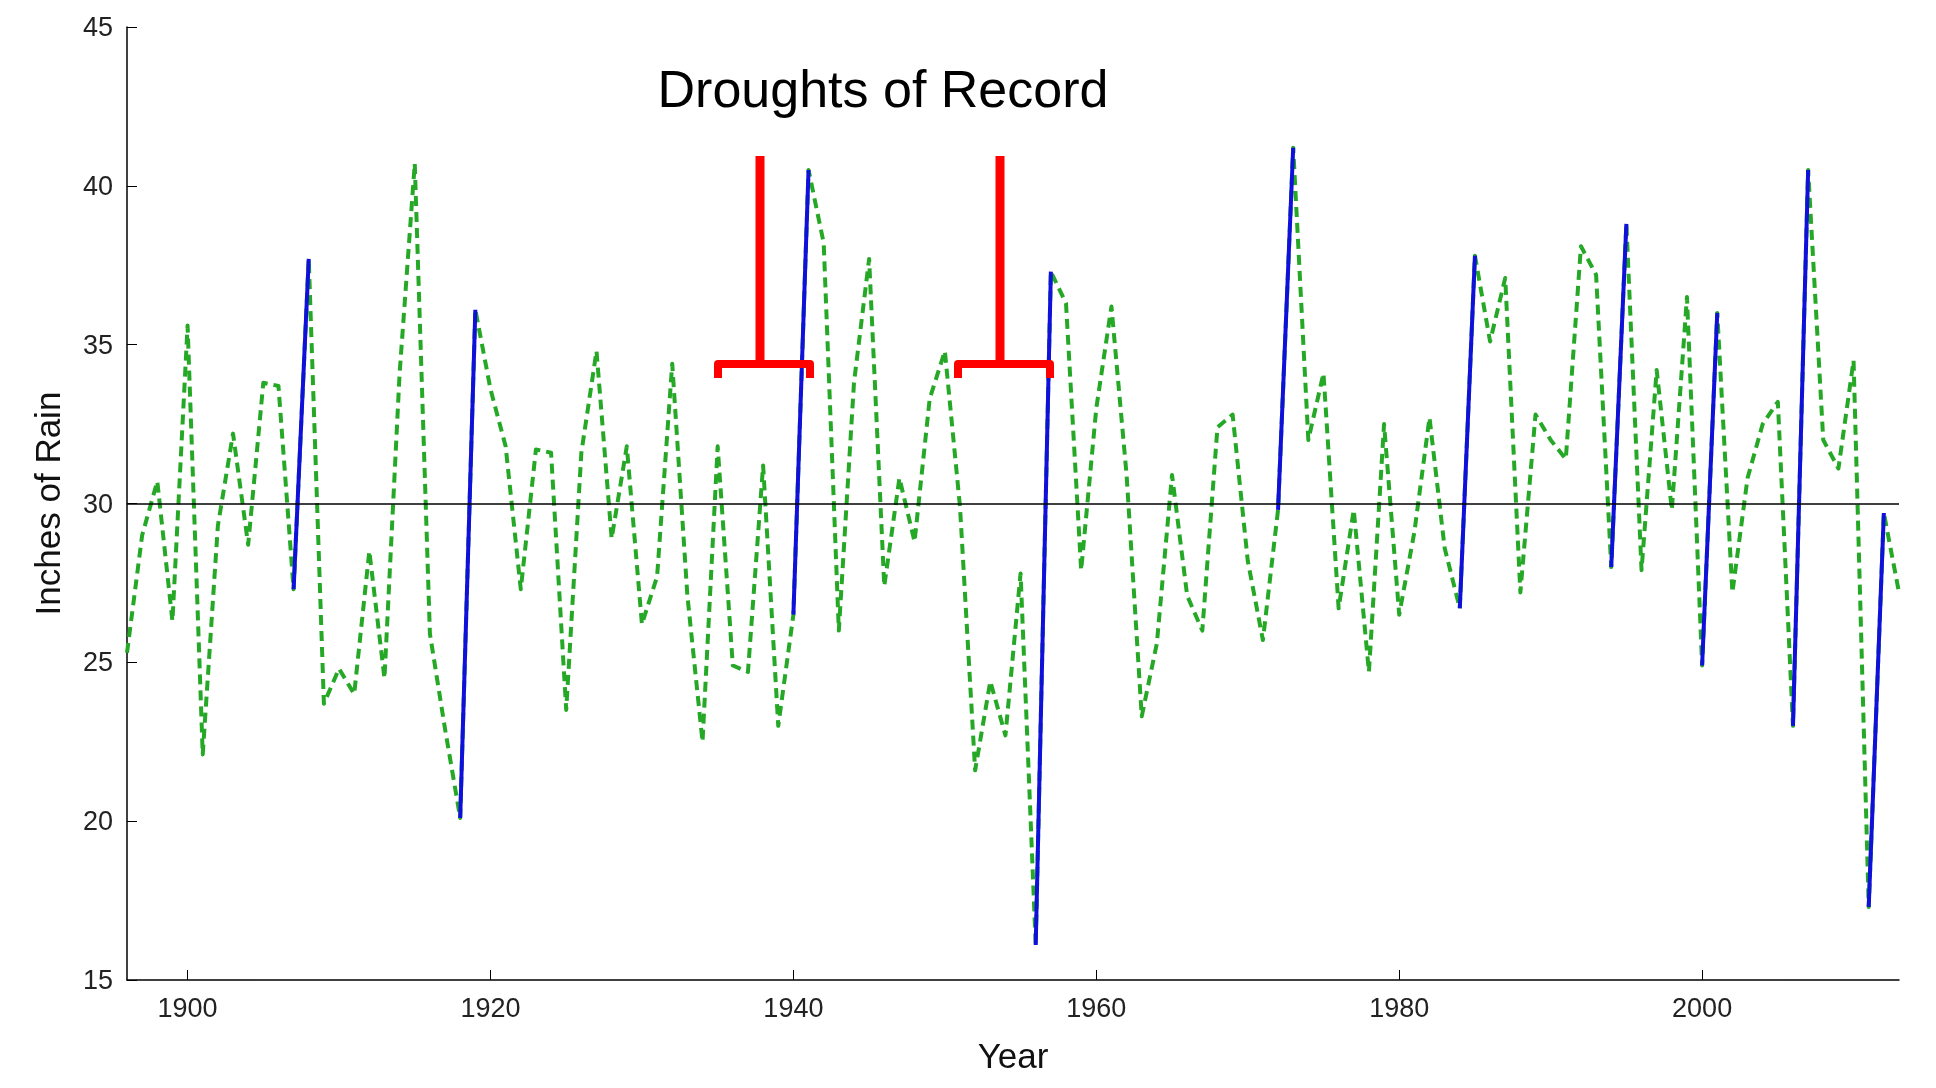  What do you see at coordinates (97, 662) in the screenshot?
I see `y-tick-label: 25` at bounding box center [97, 662].